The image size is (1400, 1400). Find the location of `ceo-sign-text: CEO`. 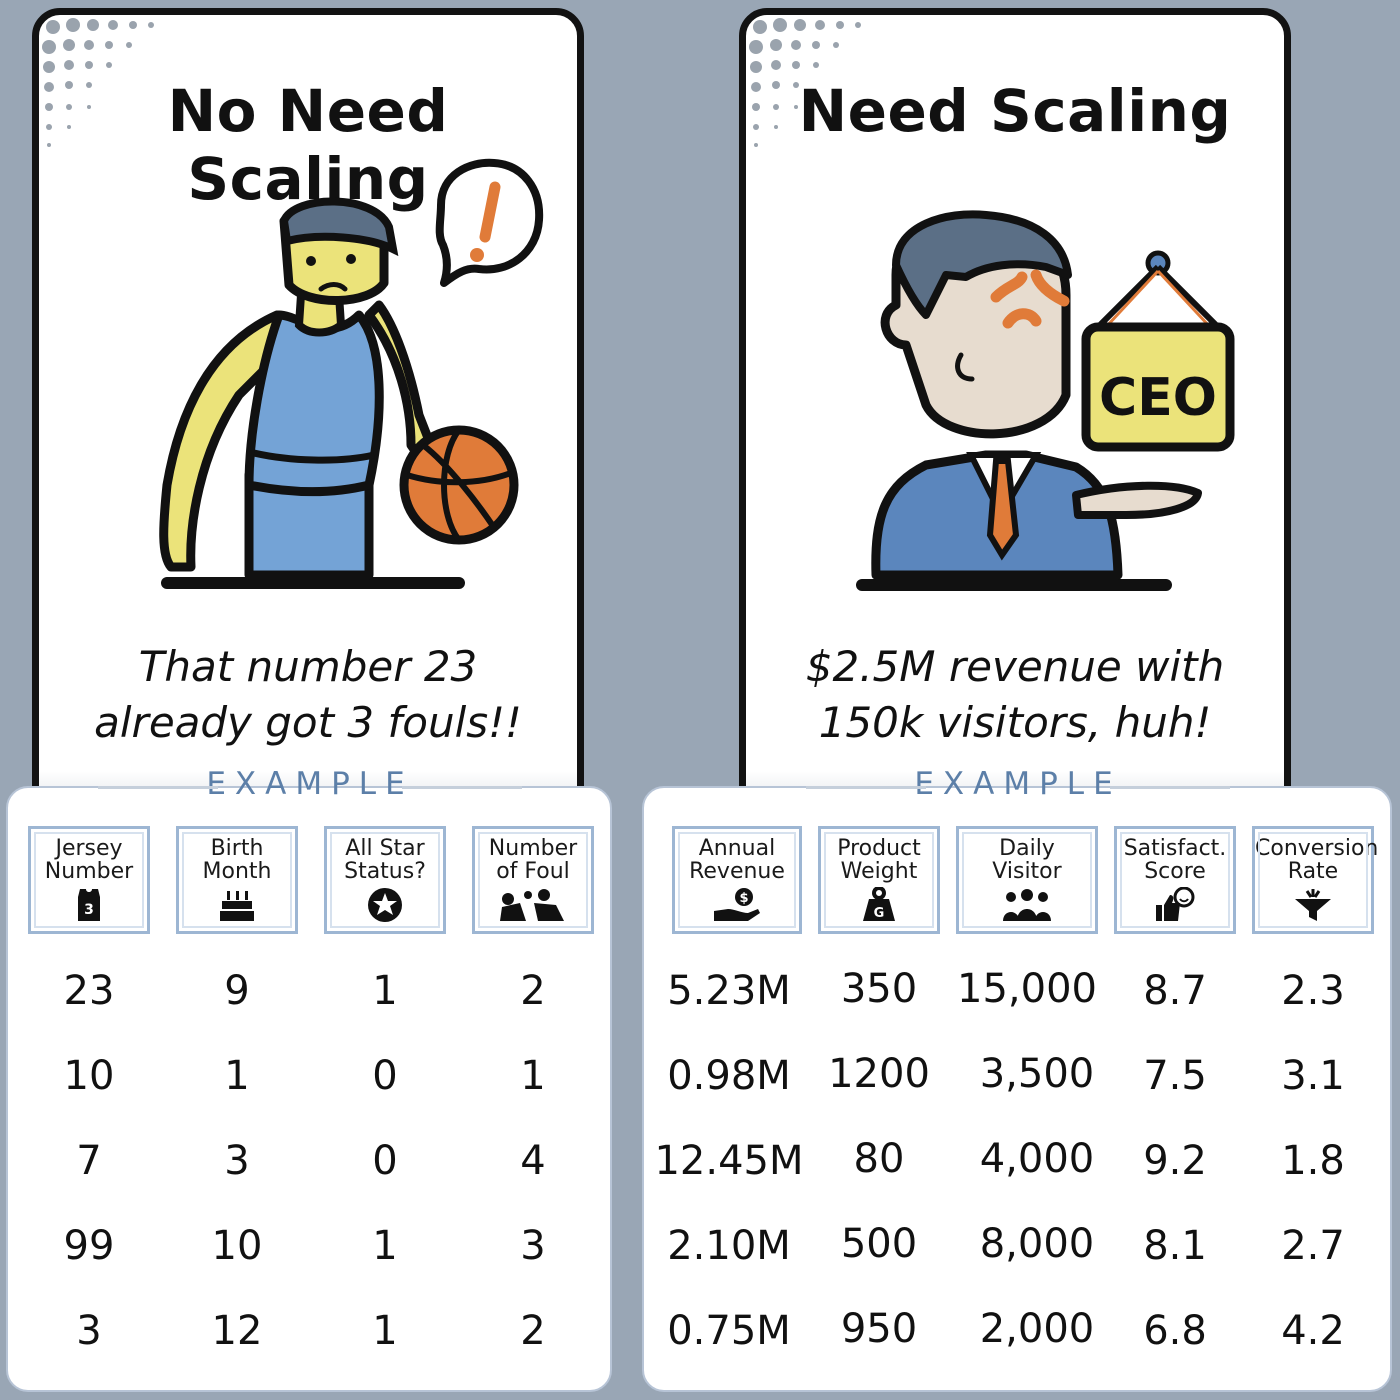

ceo-sign-text: CEO is located at coordinates (1158, 398).